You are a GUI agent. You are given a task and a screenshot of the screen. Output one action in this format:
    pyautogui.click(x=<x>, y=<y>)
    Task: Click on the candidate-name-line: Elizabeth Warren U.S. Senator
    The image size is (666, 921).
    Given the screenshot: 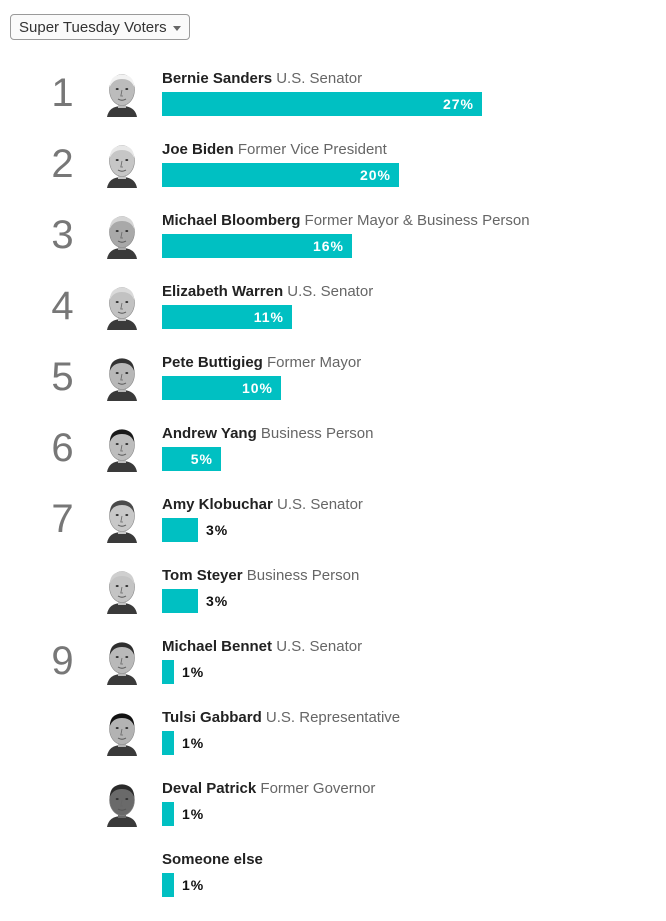 What is the action you would take?
    pyautogui.click(x=267, y=292)
    